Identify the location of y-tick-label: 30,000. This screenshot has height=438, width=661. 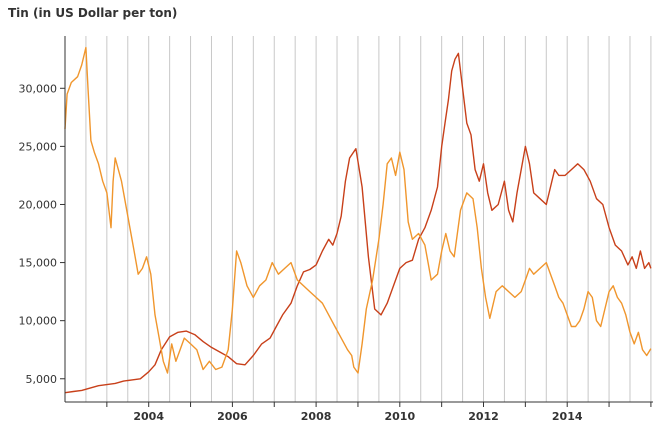
(38, 88).